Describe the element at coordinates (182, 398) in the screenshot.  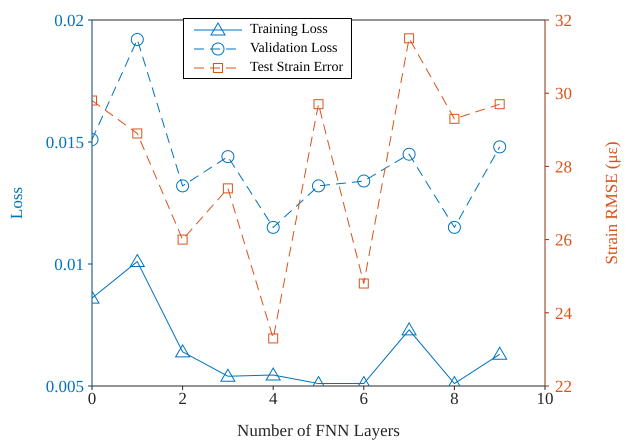
I see `x-tick-label: 2` at that location.